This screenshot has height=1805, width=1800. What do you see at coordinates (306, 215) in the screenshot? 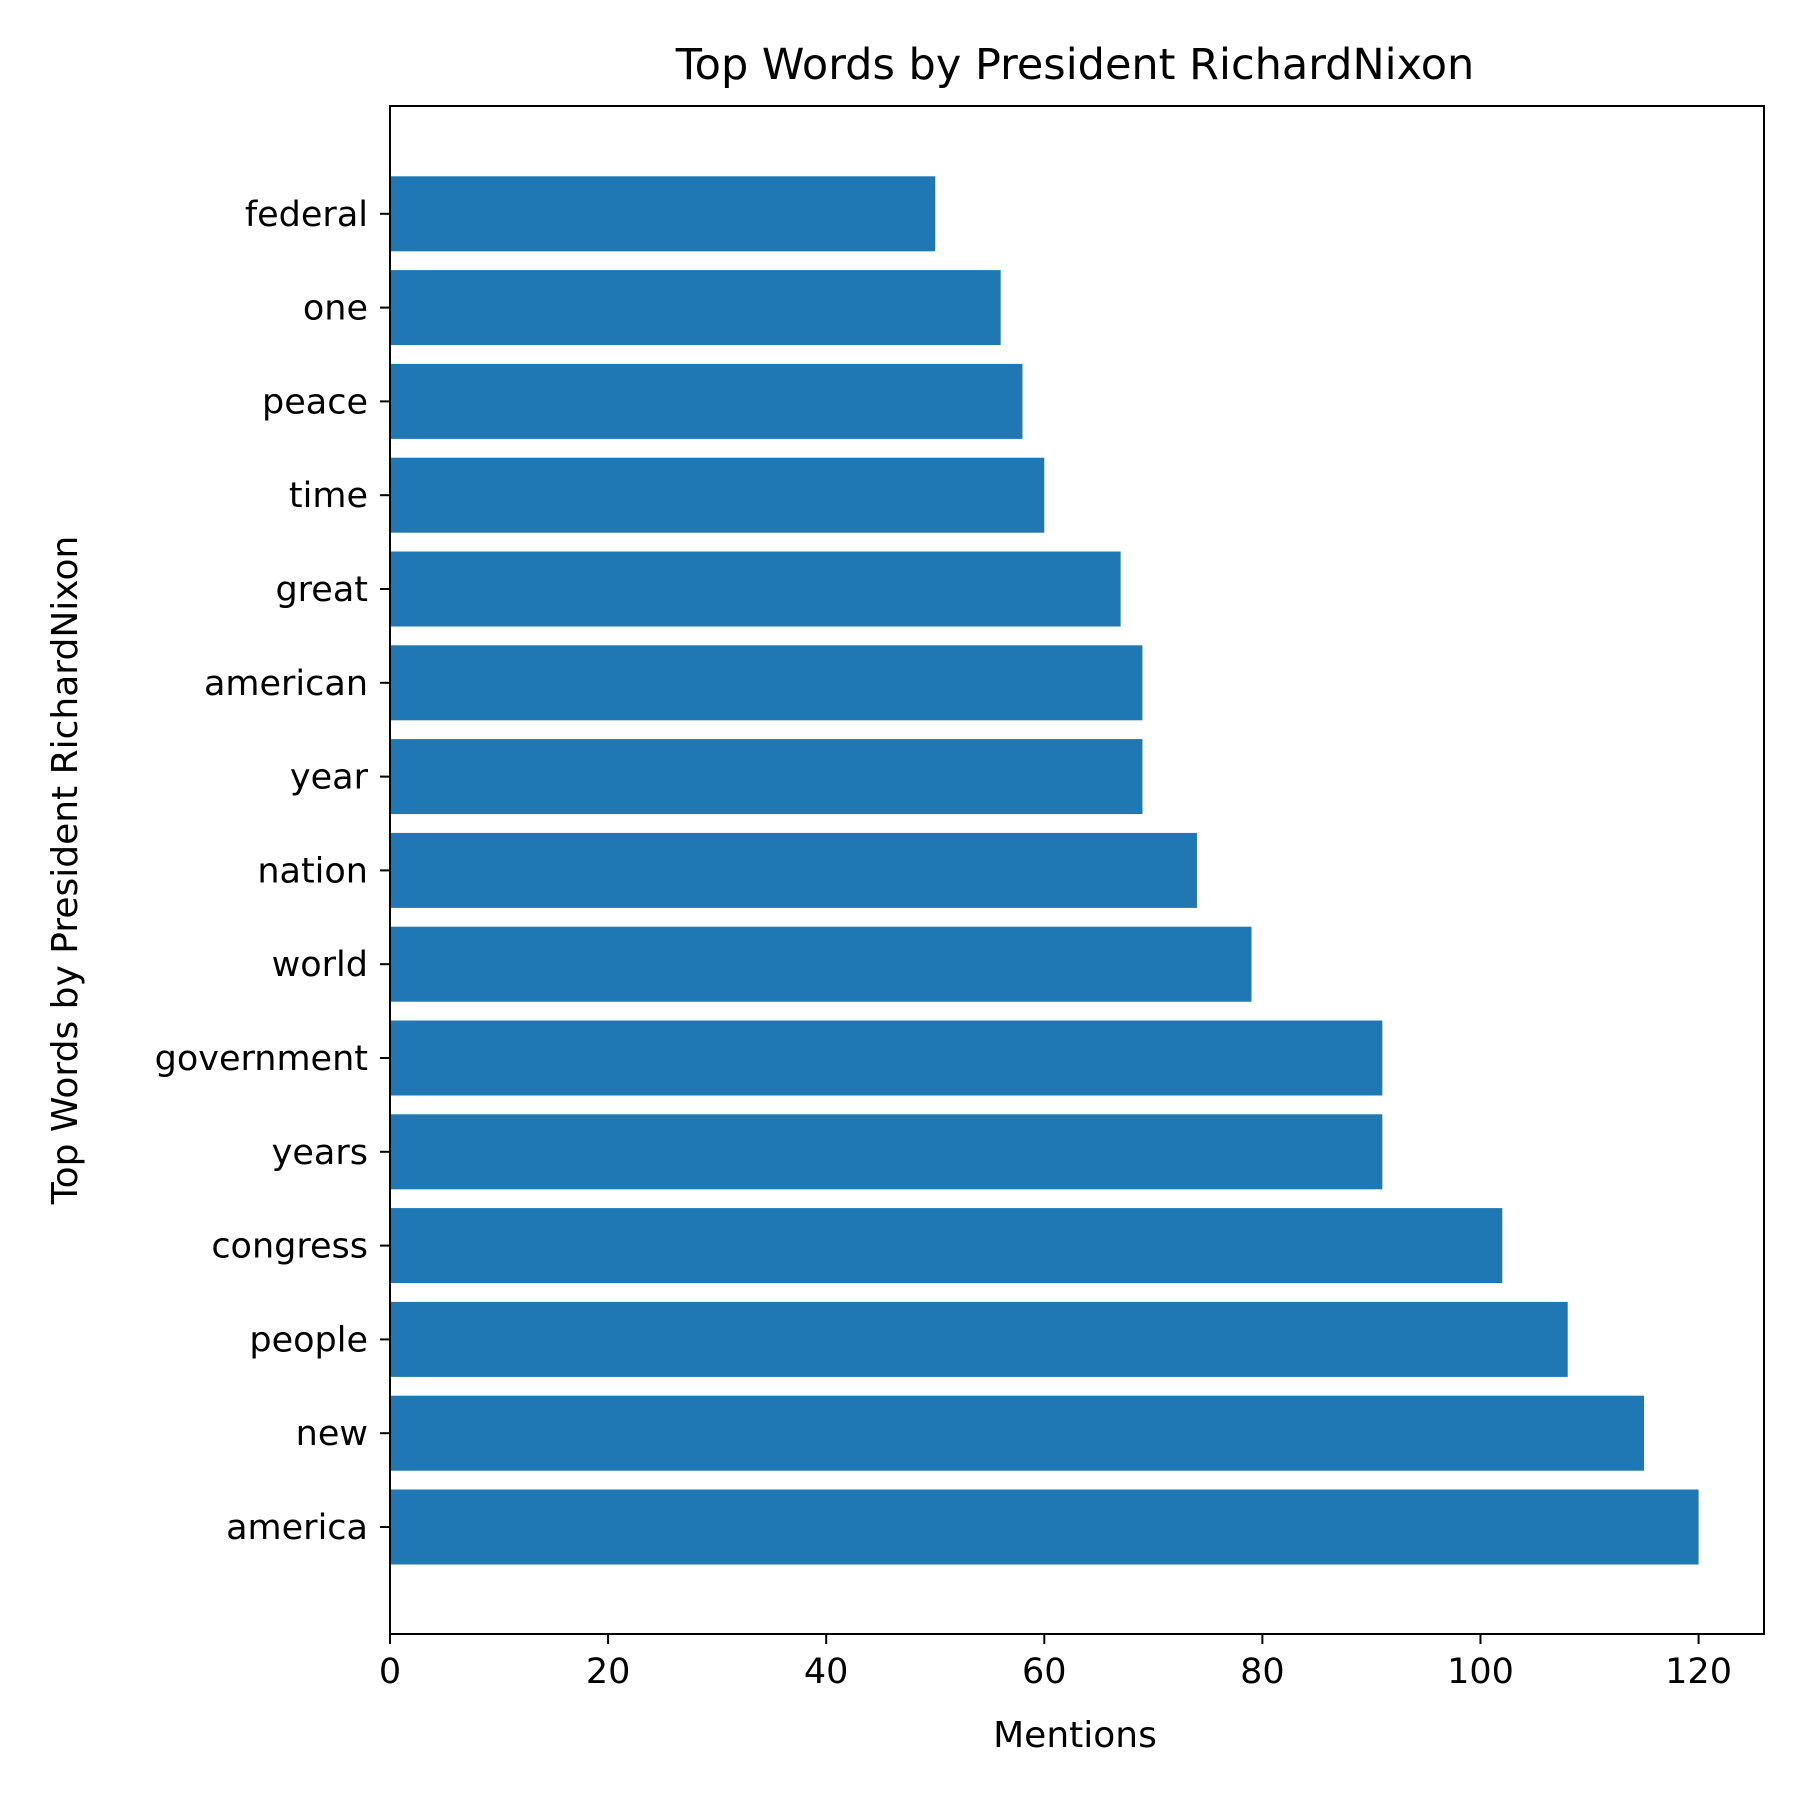
I see `y-tick-label-federal: federal` at bounding box center [306, 215].